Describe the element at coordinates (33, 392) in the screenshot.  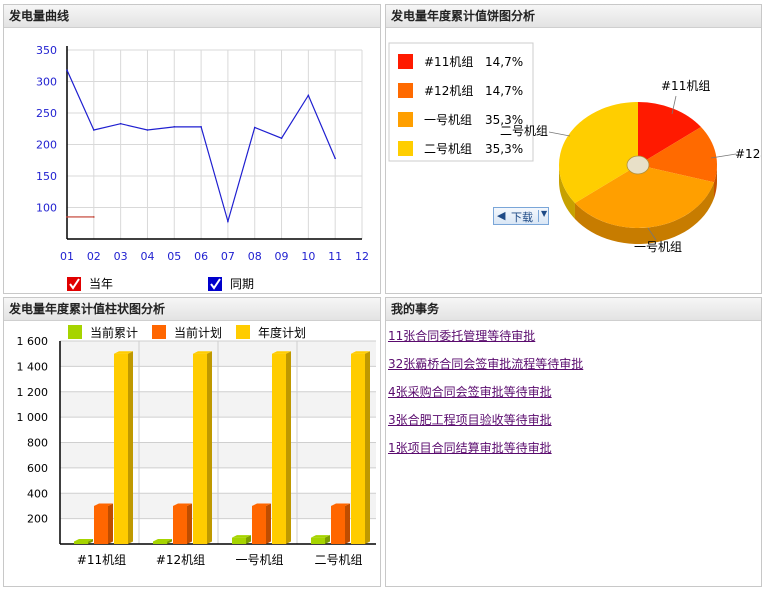
I see `y-tick-label: 1 200` at that location.